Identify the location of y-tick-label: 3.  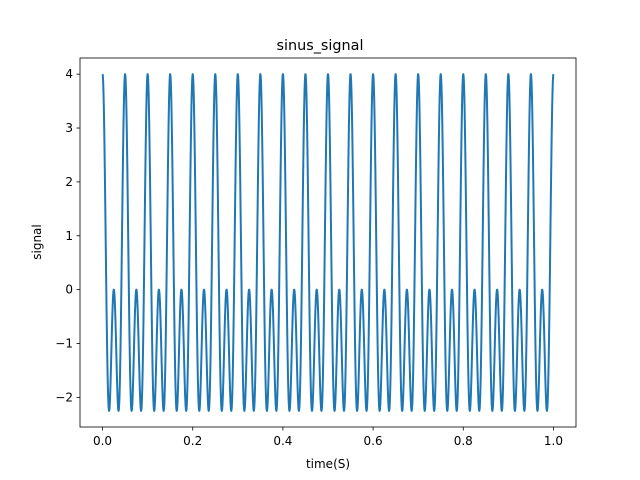
(69, 128).